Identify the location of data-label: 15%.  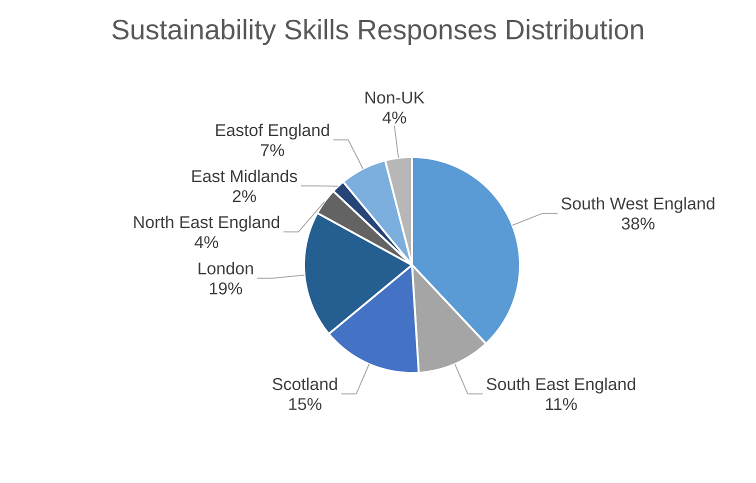
(305, 404).